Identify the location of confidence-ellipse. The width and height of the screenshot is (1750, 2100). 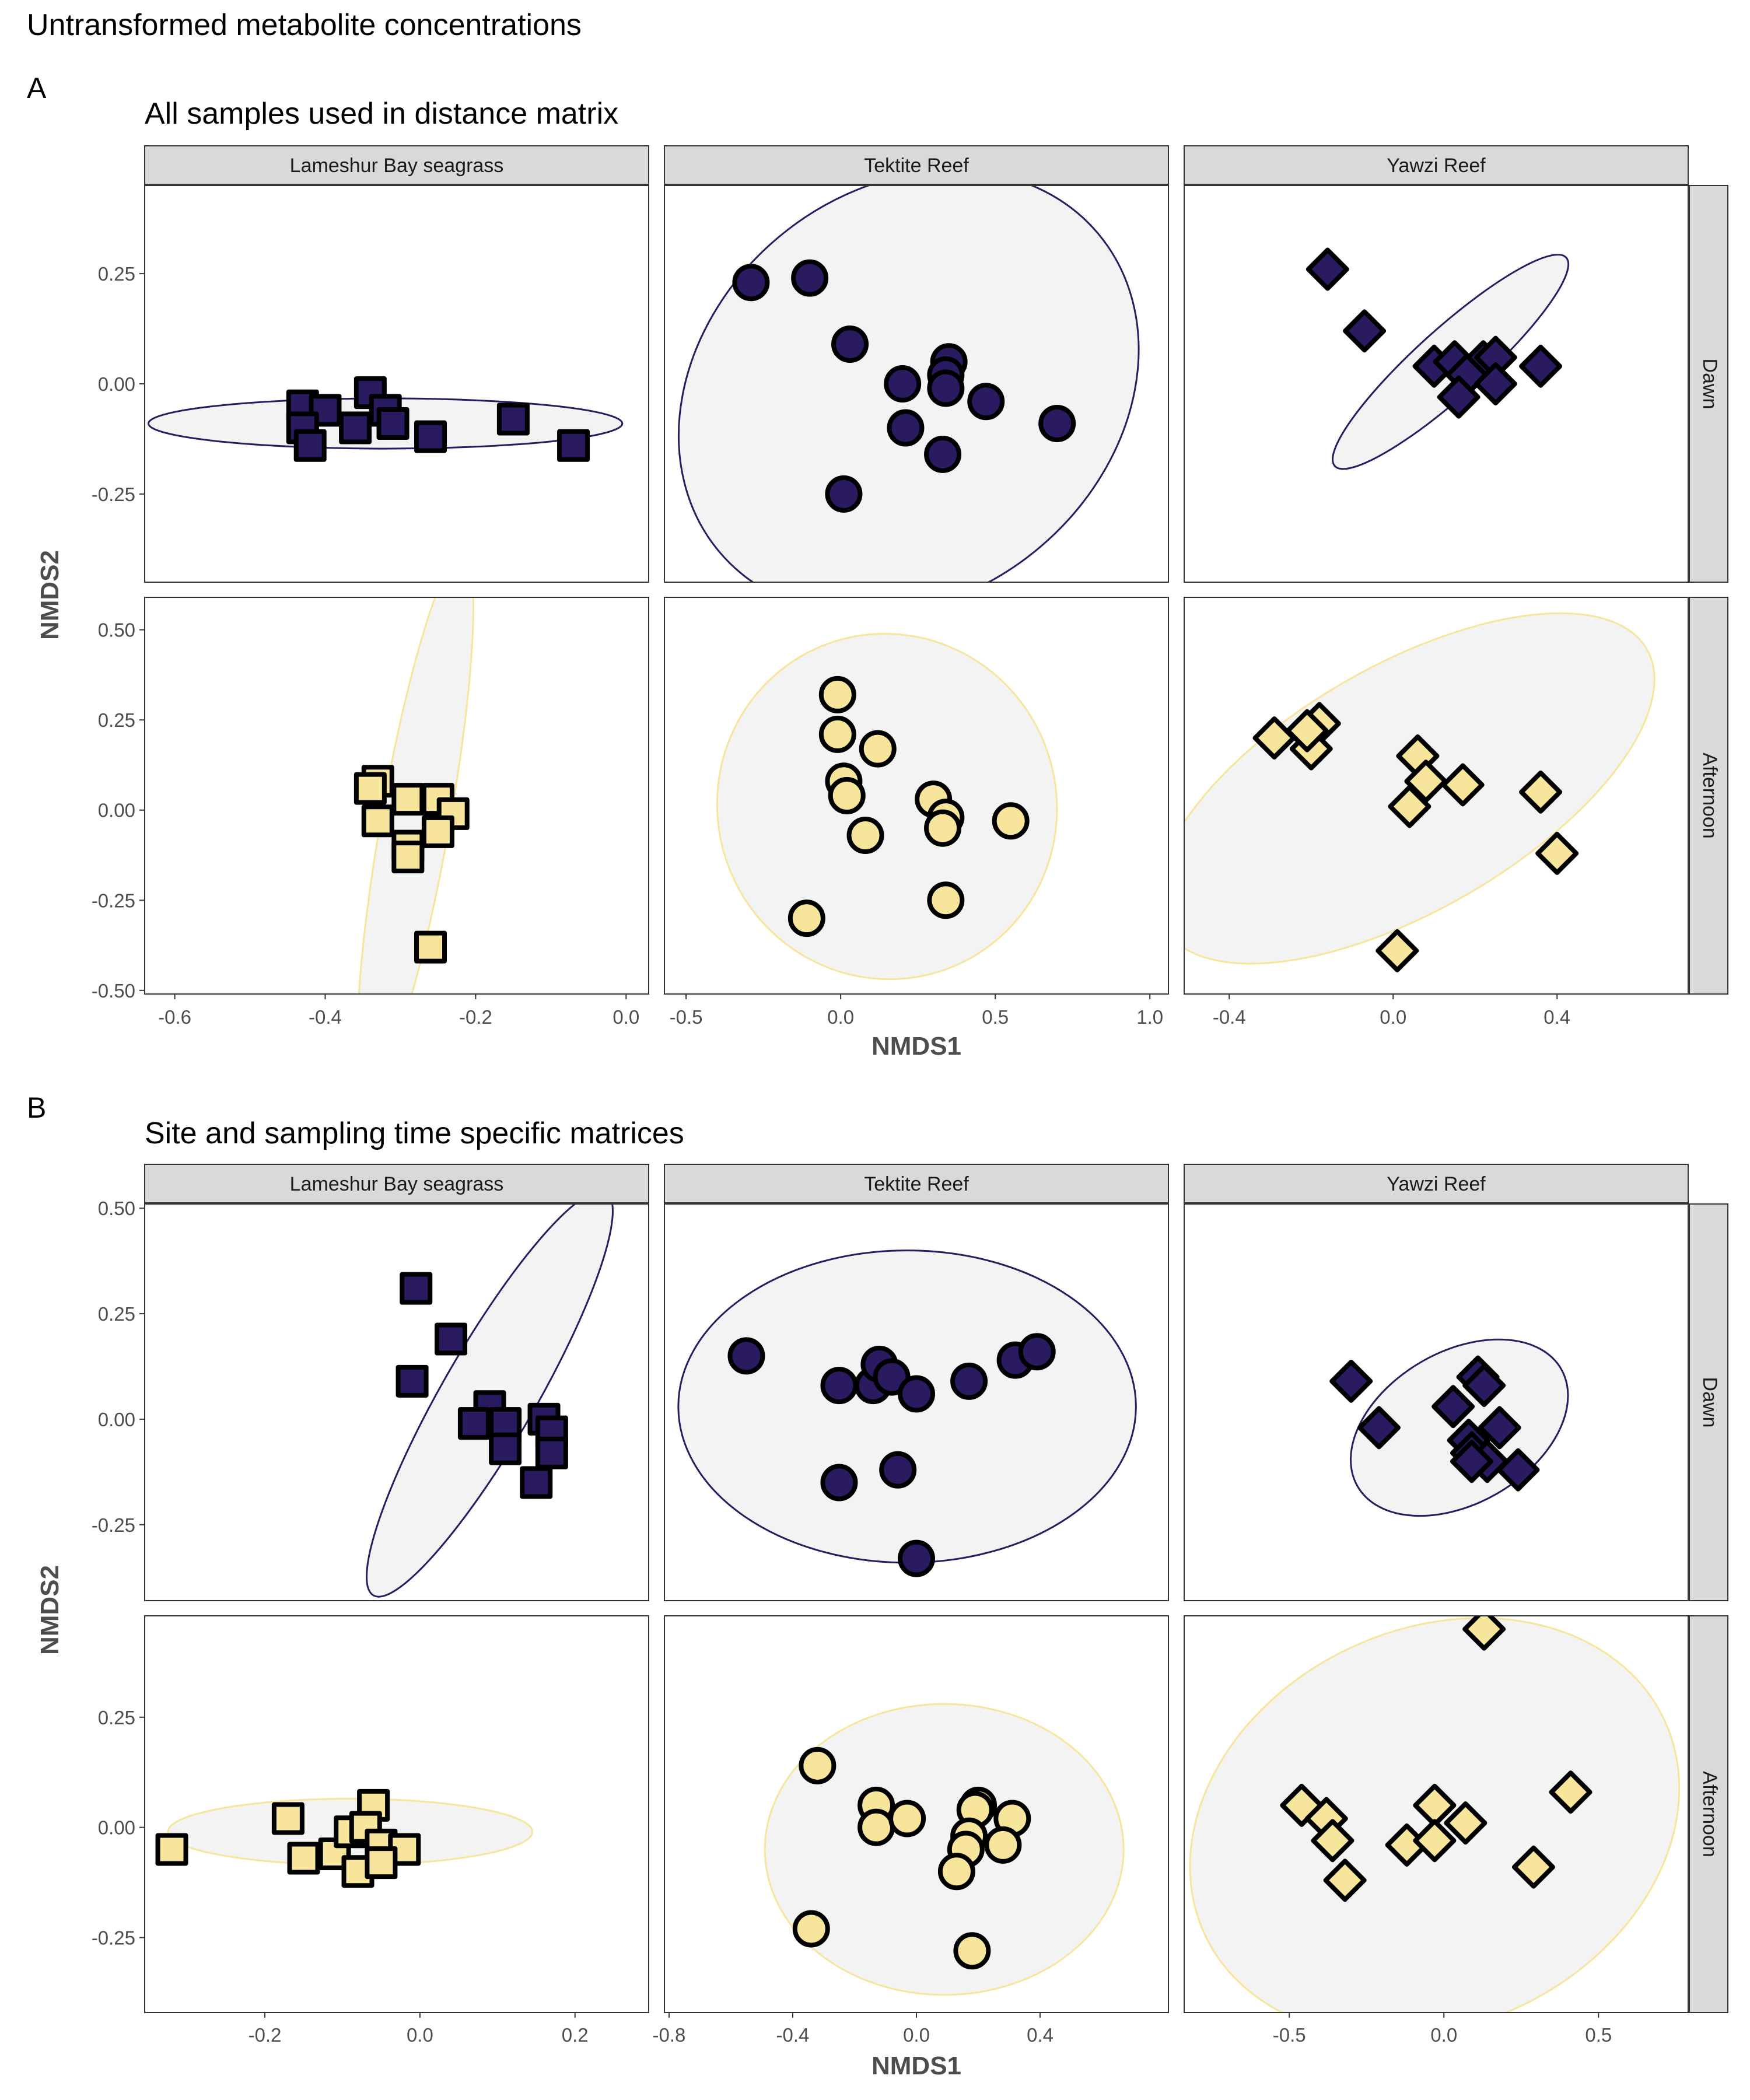
(887, 806).